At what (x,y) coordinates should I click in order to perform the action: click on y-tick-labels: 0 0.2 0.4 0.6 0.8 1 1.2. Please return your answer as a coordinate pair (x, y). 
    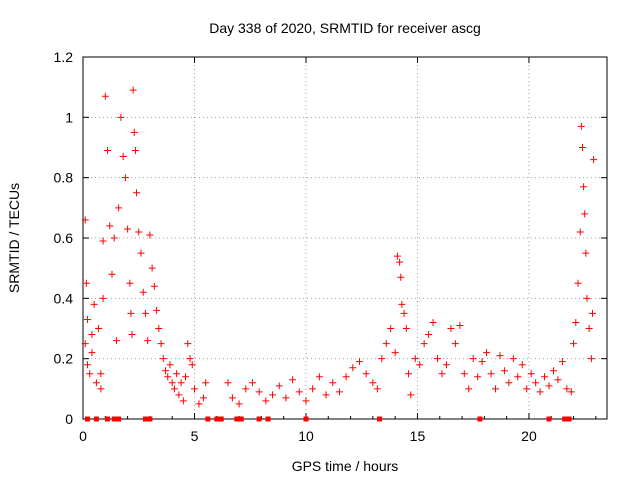
    Looking at the image, I should click on (64, 238).